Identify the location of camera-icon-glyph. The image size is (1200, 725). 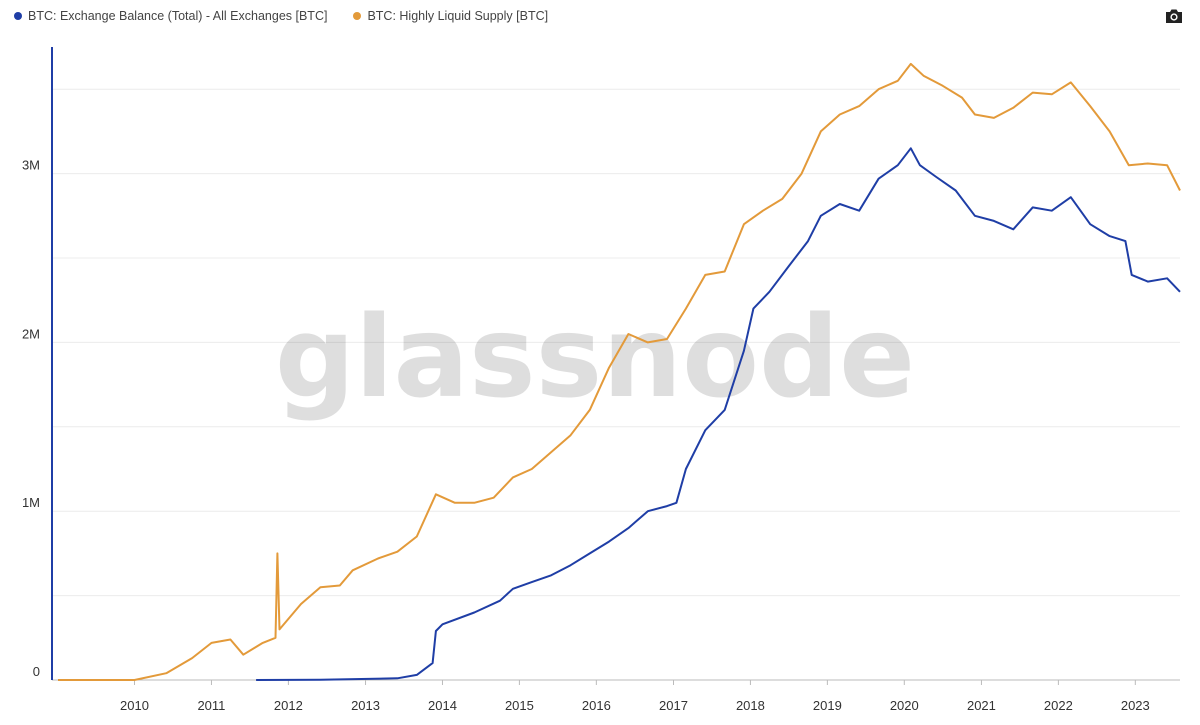
(1174, 16).